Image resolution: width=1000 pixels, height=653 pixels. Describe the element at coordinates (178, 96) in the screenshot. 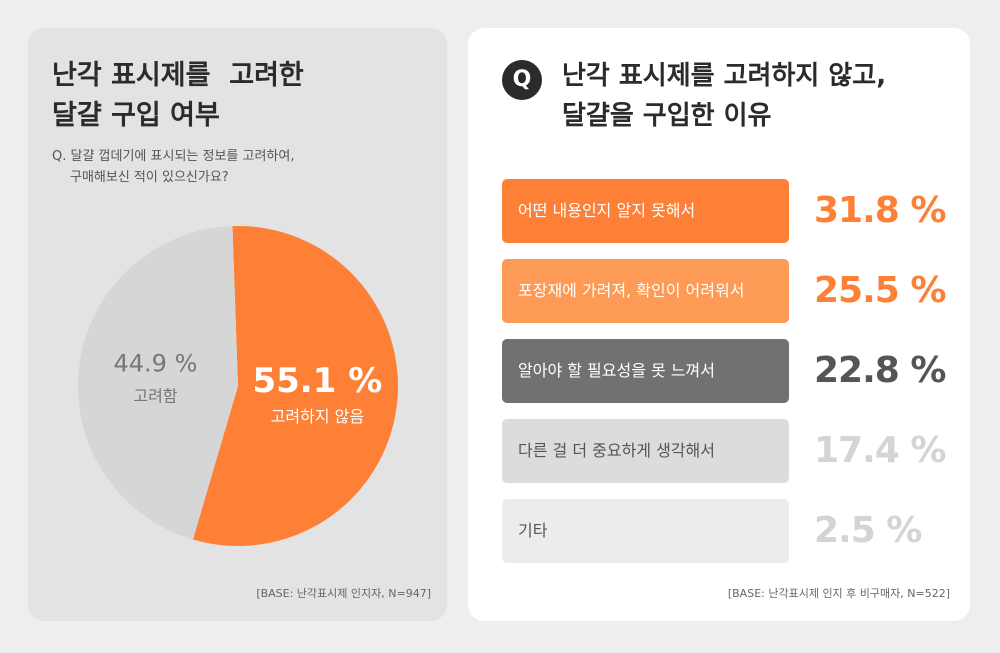

I see `left-title: 난각 표시제를 고려한 달걀 구입 여부` at that location.